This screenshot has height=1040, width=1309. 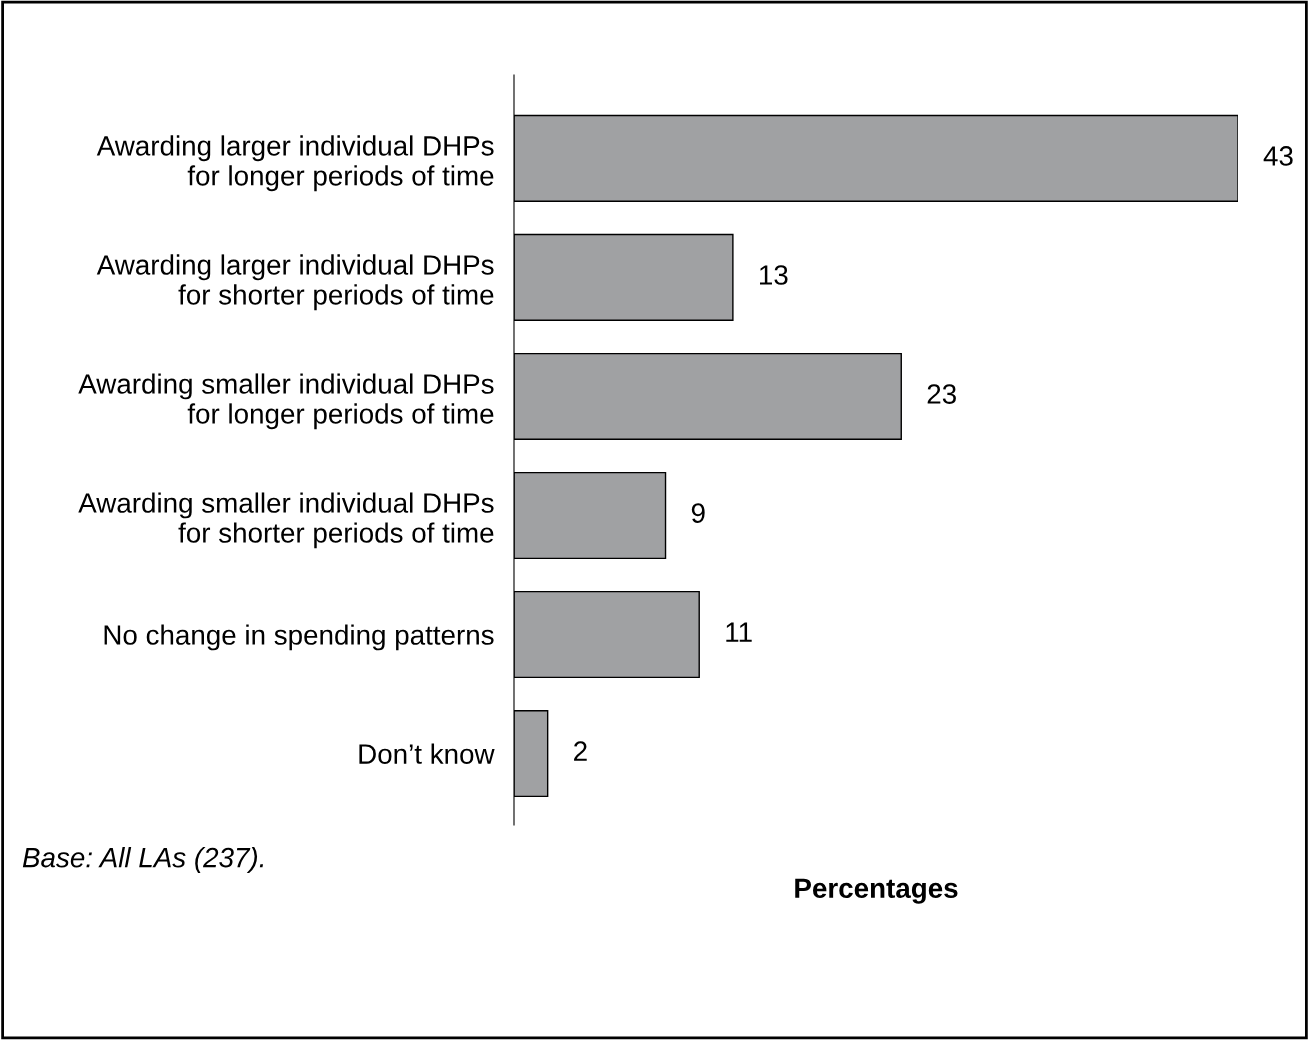 I want to click on y-tick-label: No change in spending patterns, so click(x=299, y=637).